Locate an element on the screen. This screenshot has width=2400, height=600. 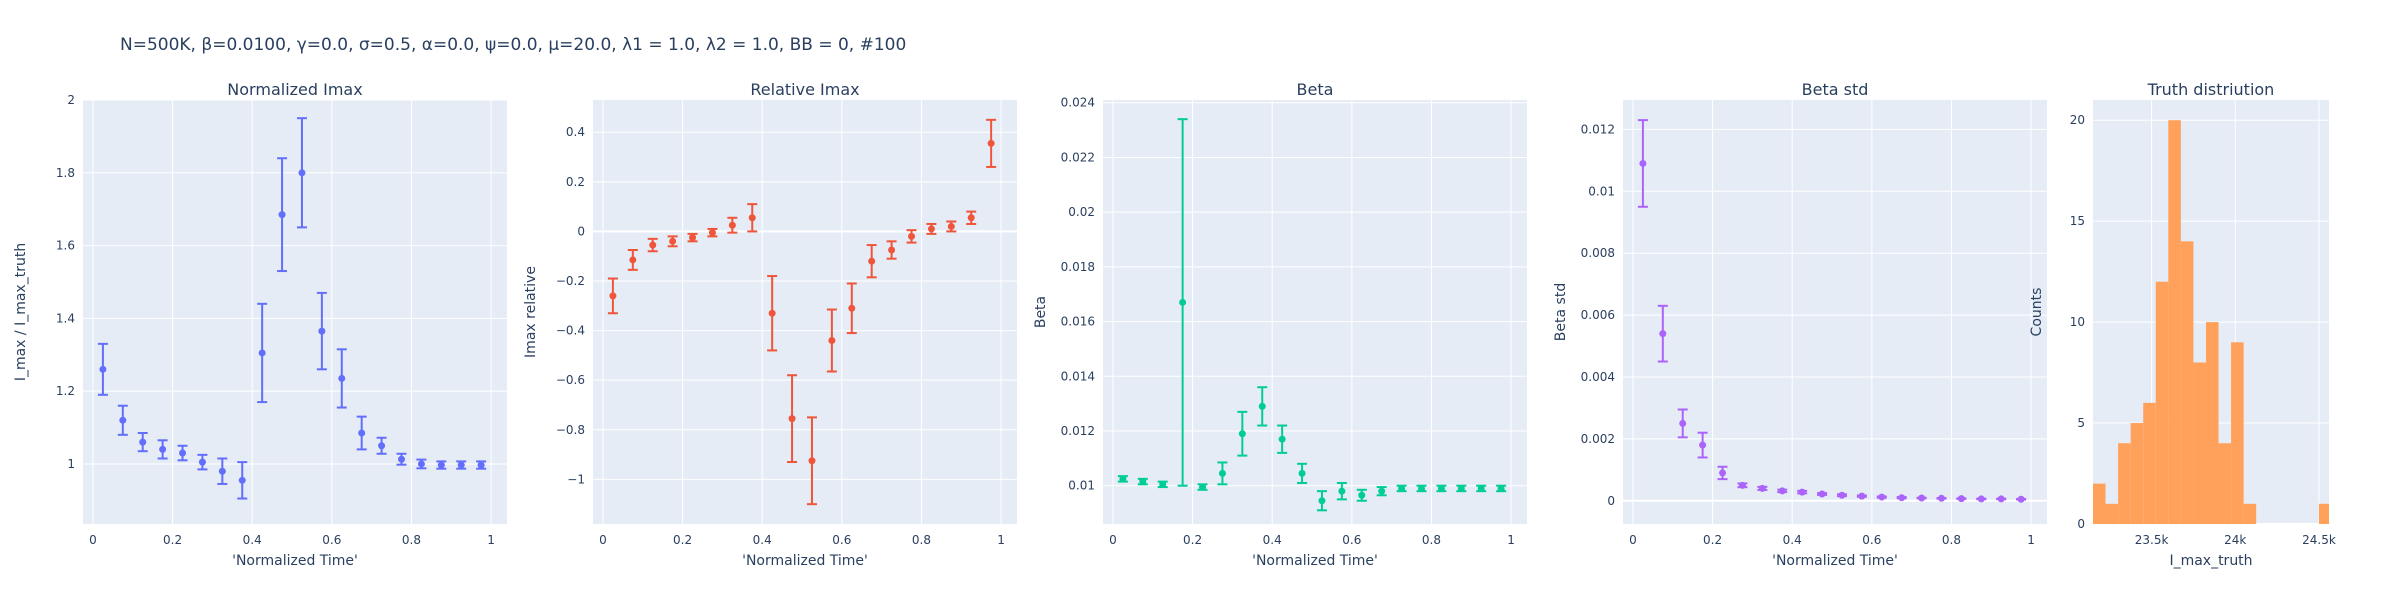
y-axis-label: Counts is located at coordinates (2037, 312).